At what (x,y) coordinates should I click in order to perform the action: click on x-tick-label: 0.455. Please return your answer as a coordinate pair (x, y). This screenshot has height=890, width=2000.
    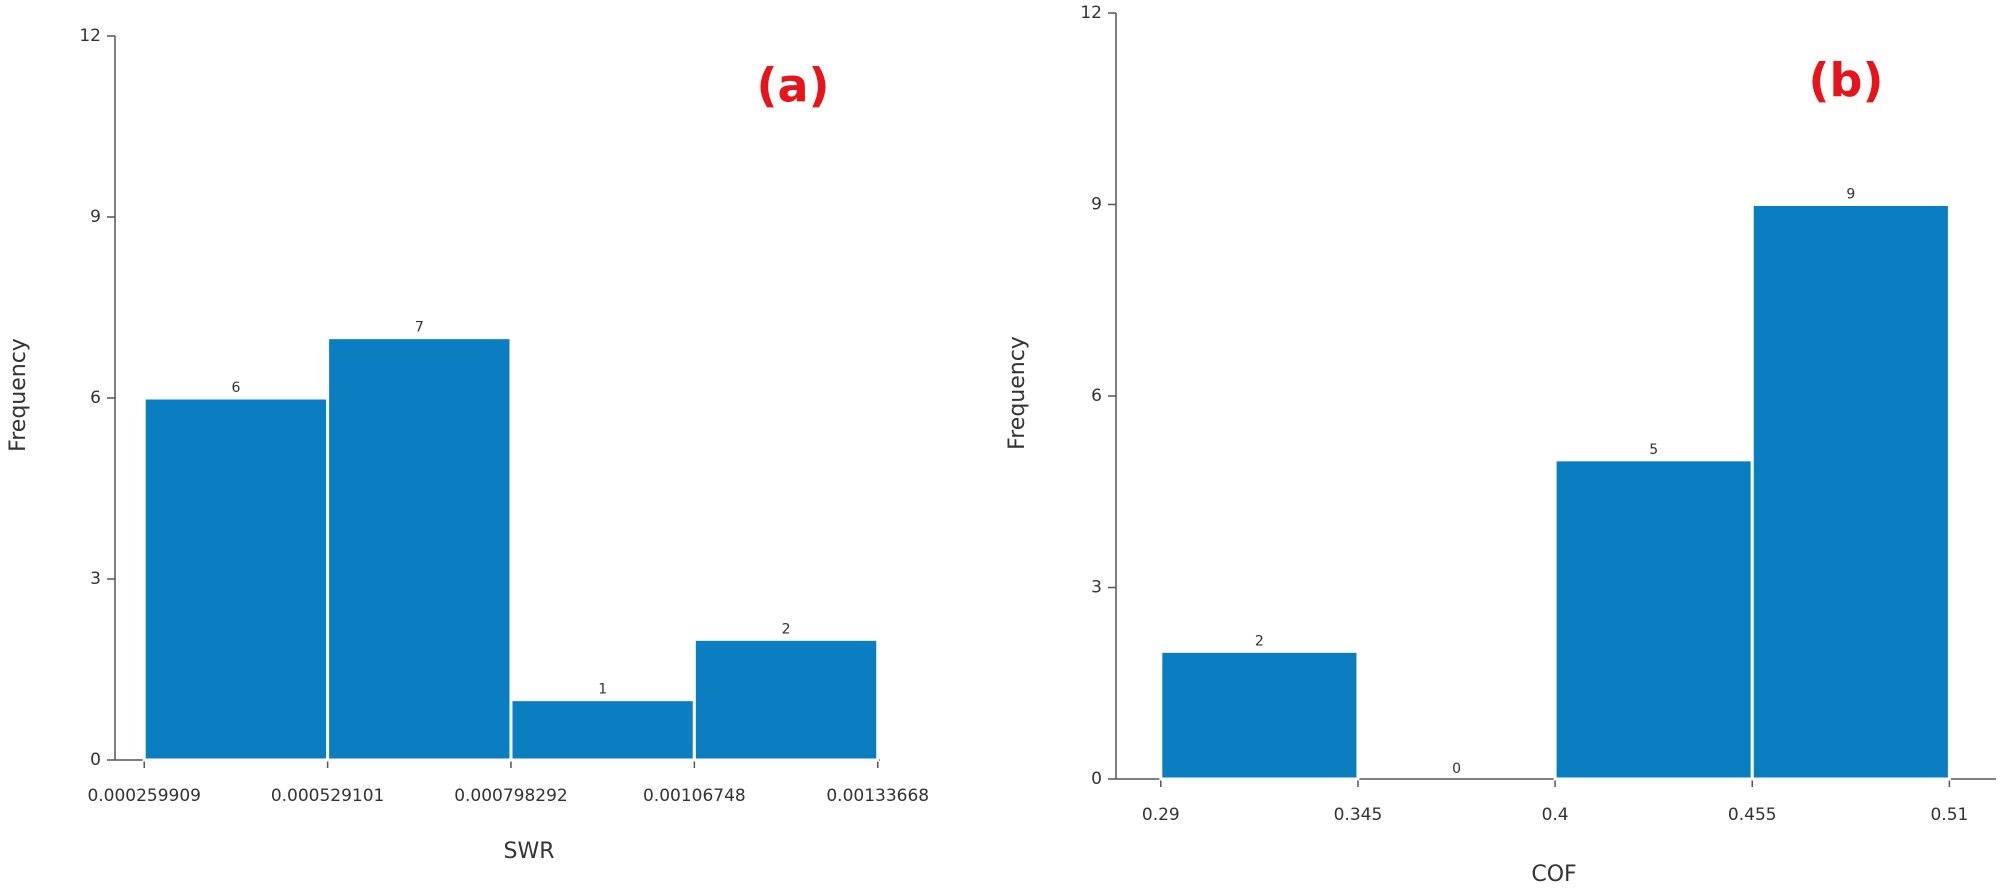
    Looking at the image, I should click on (1752, 815).